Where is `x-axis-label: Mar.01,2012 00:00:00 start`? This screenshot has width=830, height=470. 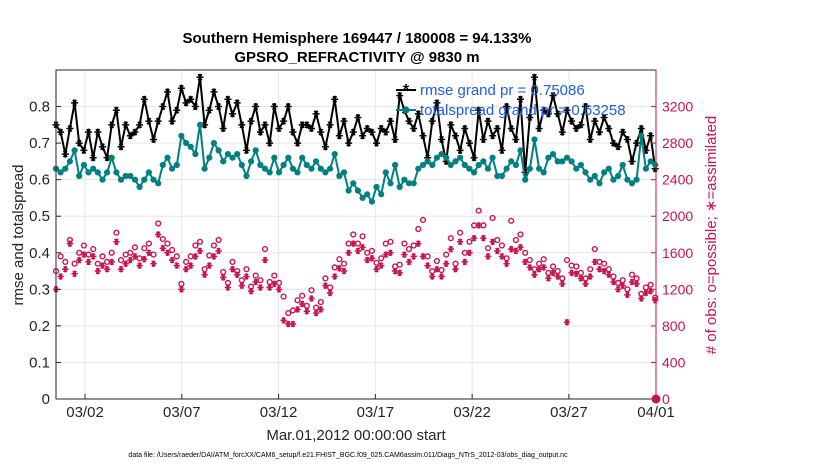
x-axis-label: Mar.01,2012 00:00:00 start is located at coordinates (356, 435).